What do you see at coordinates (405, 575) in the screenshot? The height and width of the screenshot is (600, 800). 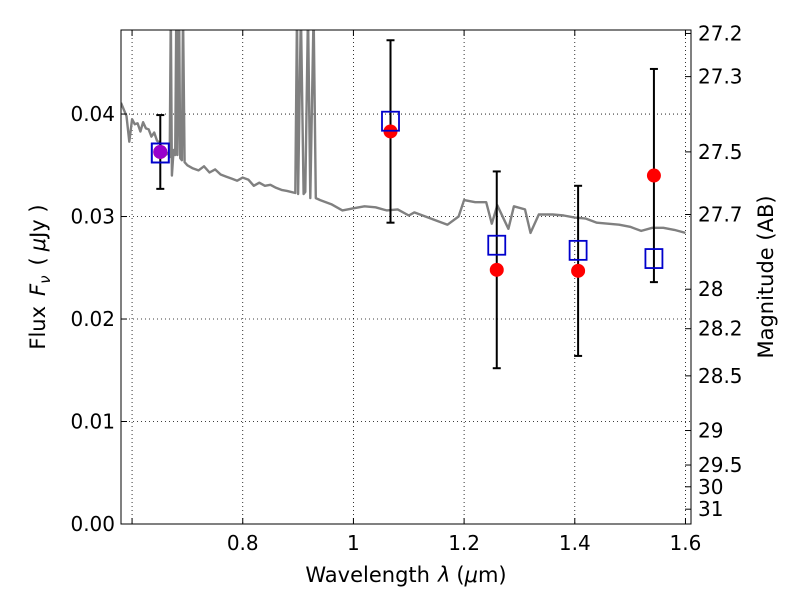 I see `x-axis-title: Wavelength λ (μm)` at bounding box center [405, 575].